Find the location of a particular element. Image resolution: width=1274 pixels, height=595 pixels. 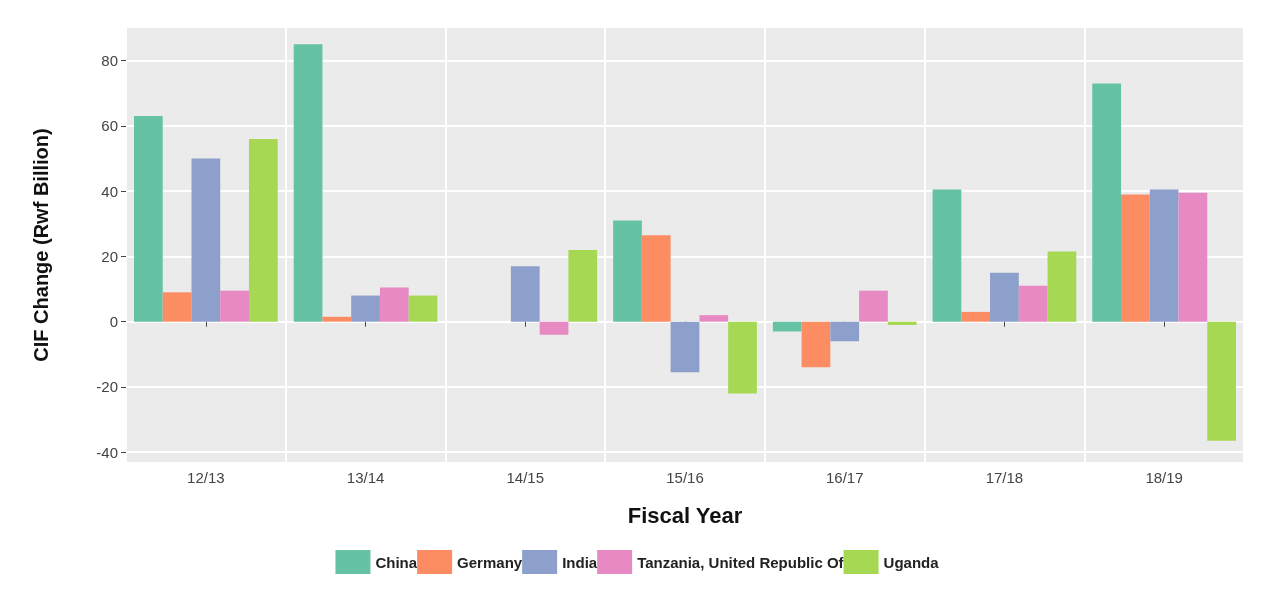

y-tick-label: 80 is located at coordinates (109, 61).